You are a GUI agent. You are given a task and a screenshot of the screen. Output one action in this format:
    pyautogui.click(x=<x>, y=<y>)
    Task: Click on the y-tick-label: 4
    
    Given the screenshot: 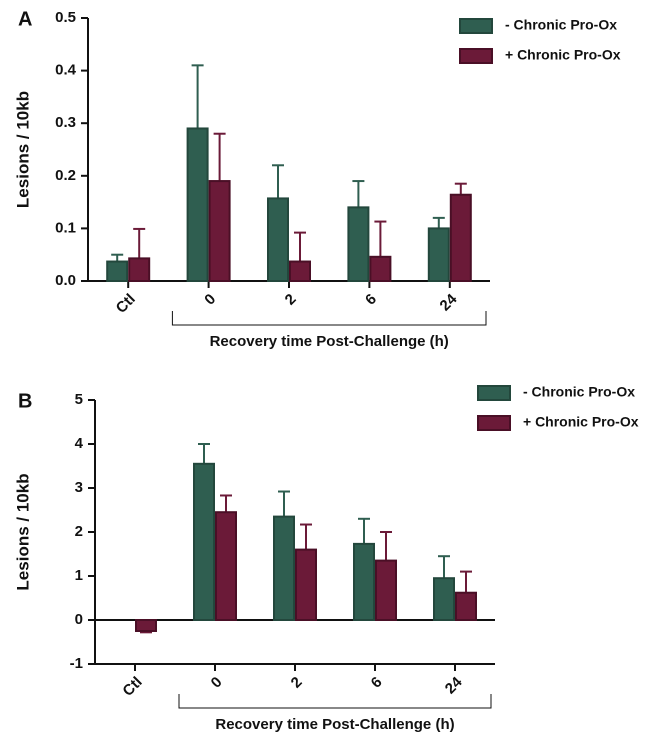 What is the action you would take?
    pyautogui.click(x=79, y=443)
    